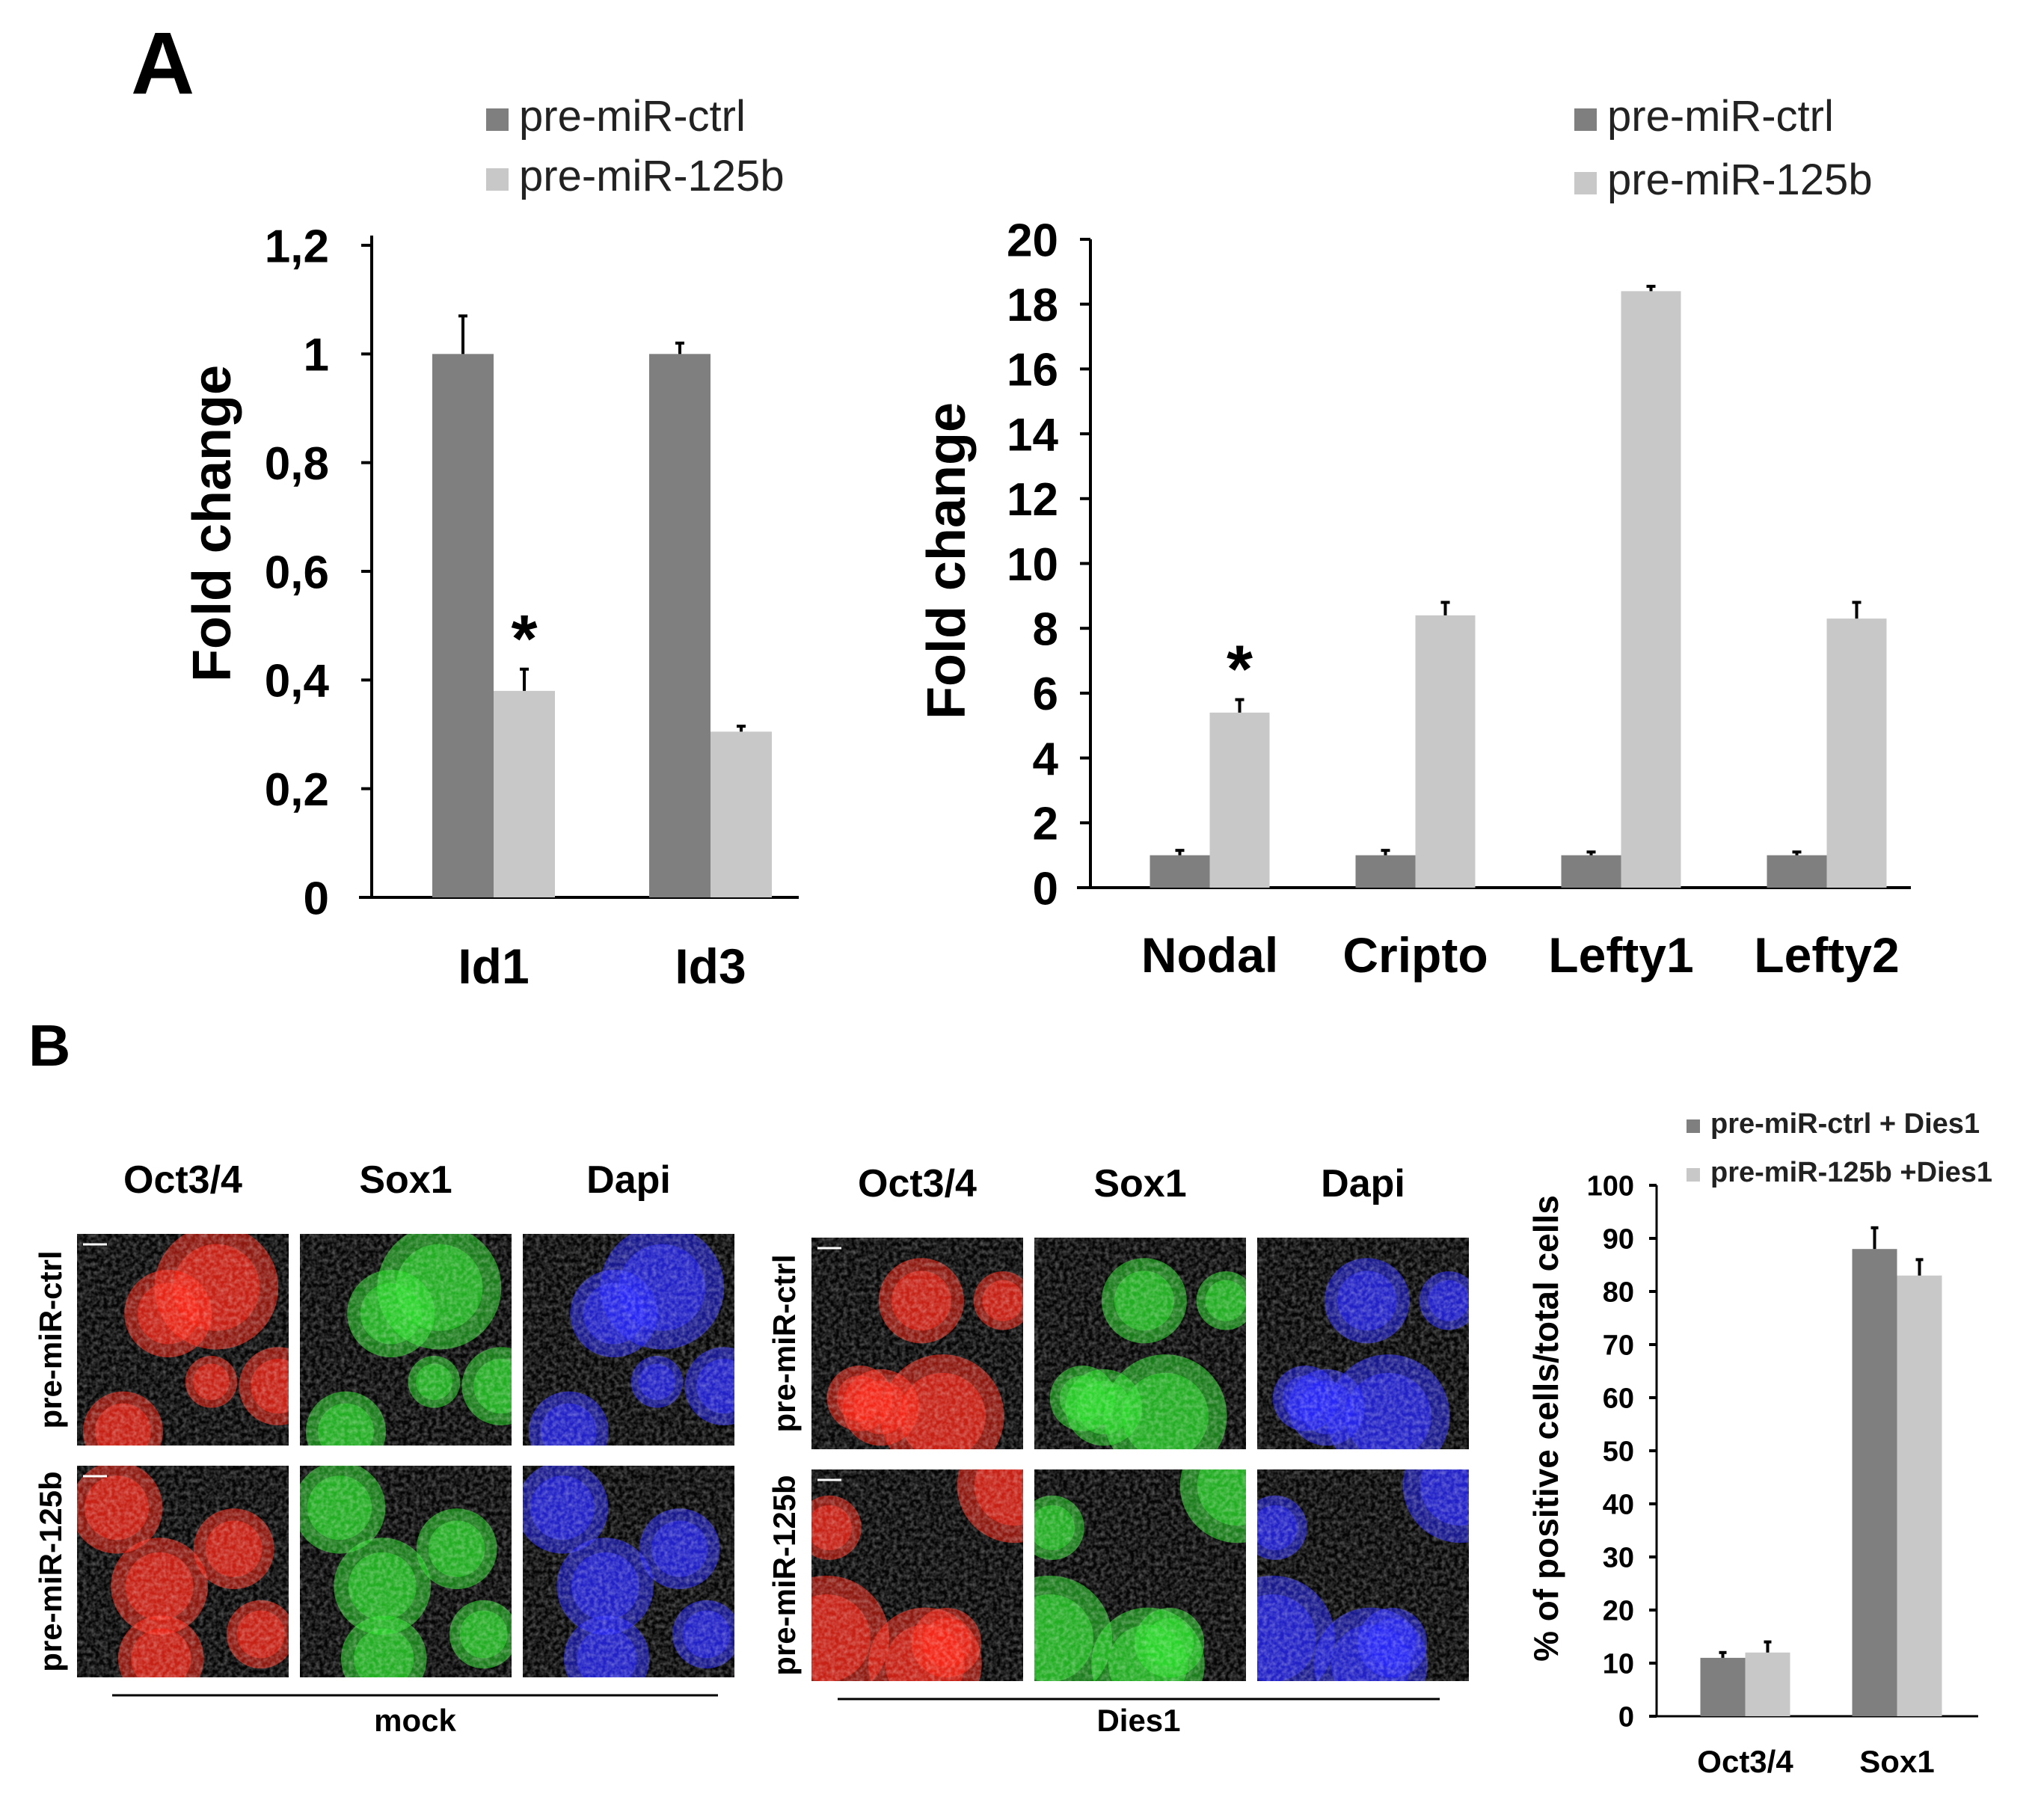 This screenshot has width=2044, height=1797. I want to click on bar-lefty2-pre-mir-ctrl, so click(1797, 872).